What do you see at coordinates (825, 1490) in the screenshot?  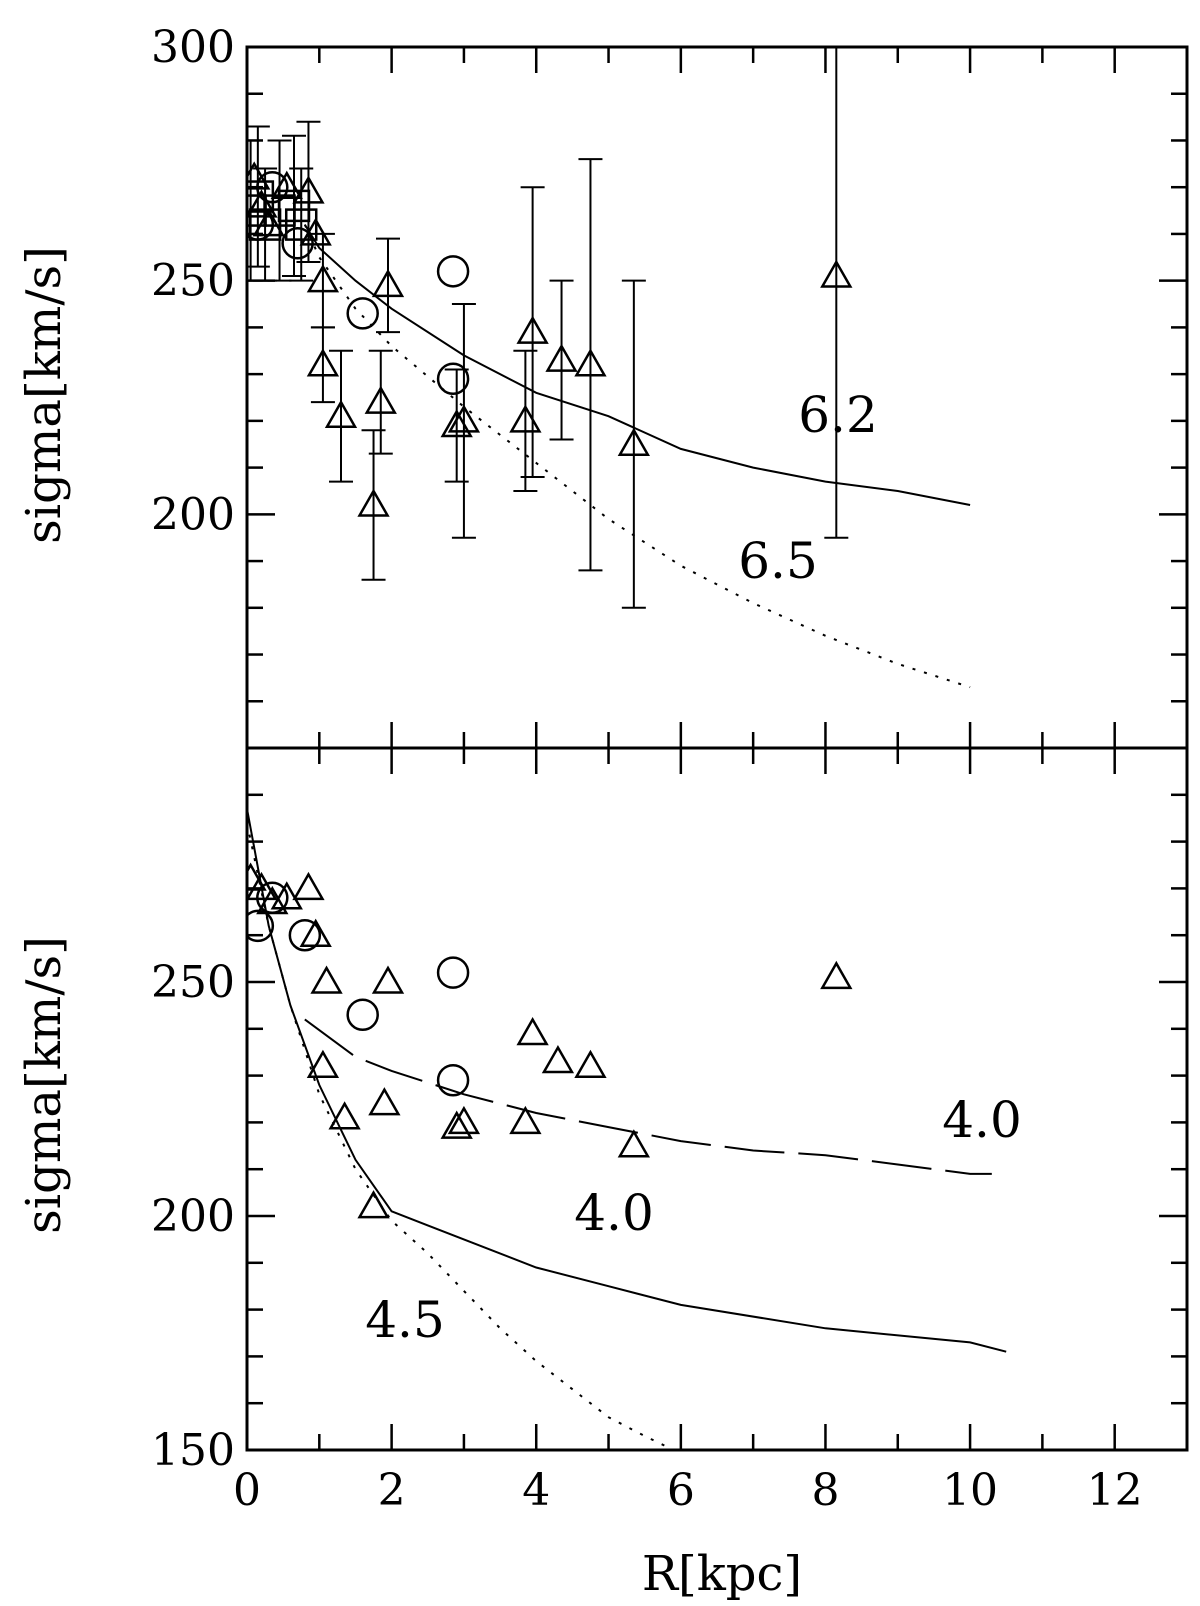 I see `x-tick-label: 8` at bounding box center [825, 1490].